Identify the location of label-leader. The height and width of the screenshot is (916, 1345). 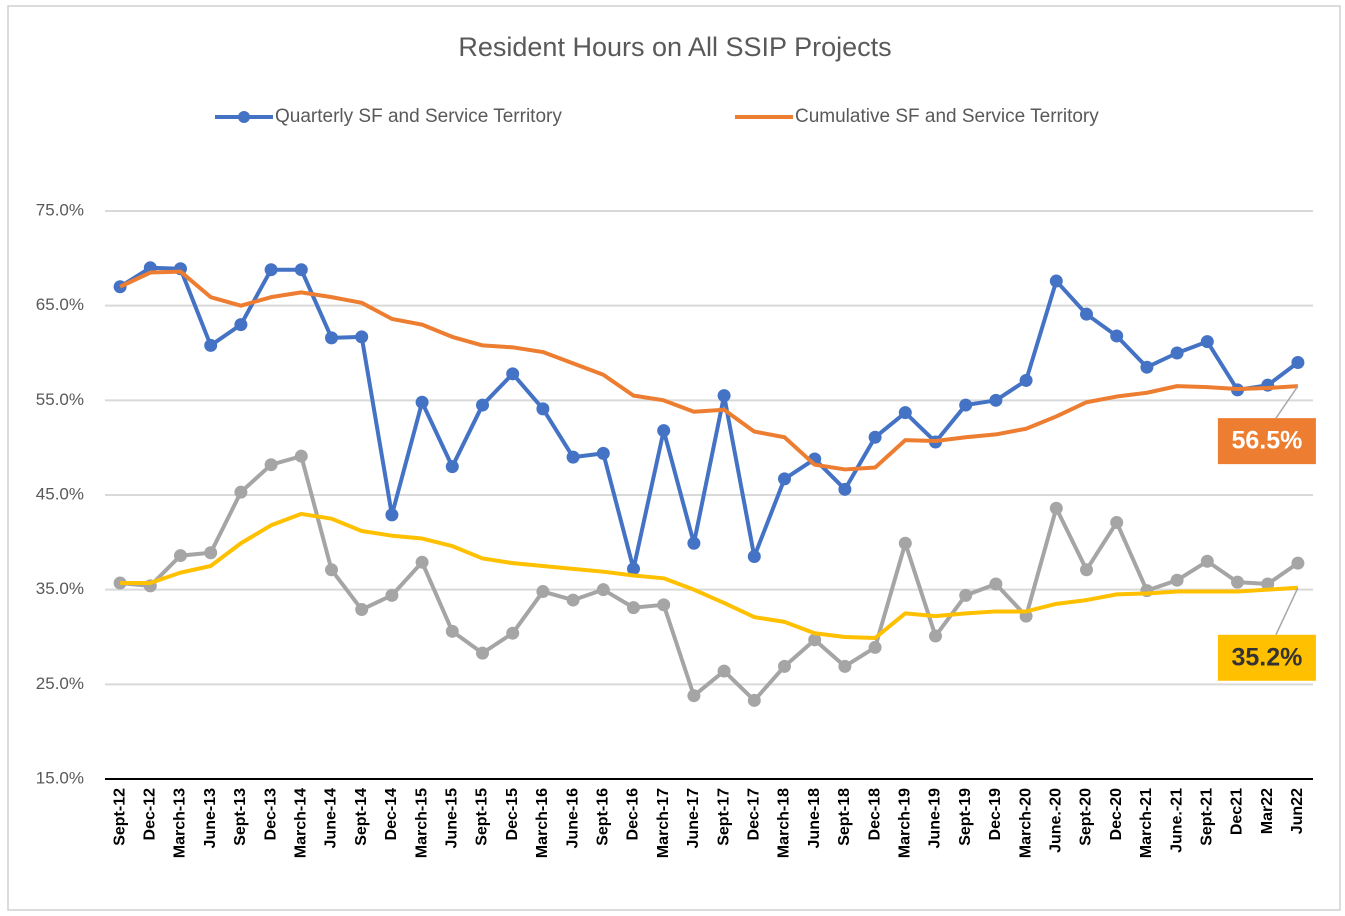
(1287, 611).